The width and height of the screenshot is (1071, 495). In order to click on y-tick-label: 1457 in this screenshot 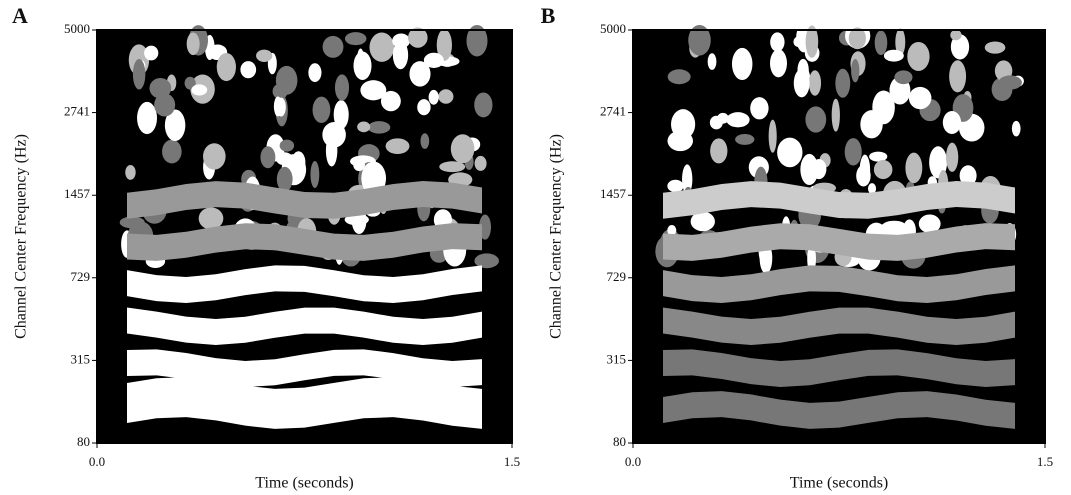, I will do `click(613, 193)`.